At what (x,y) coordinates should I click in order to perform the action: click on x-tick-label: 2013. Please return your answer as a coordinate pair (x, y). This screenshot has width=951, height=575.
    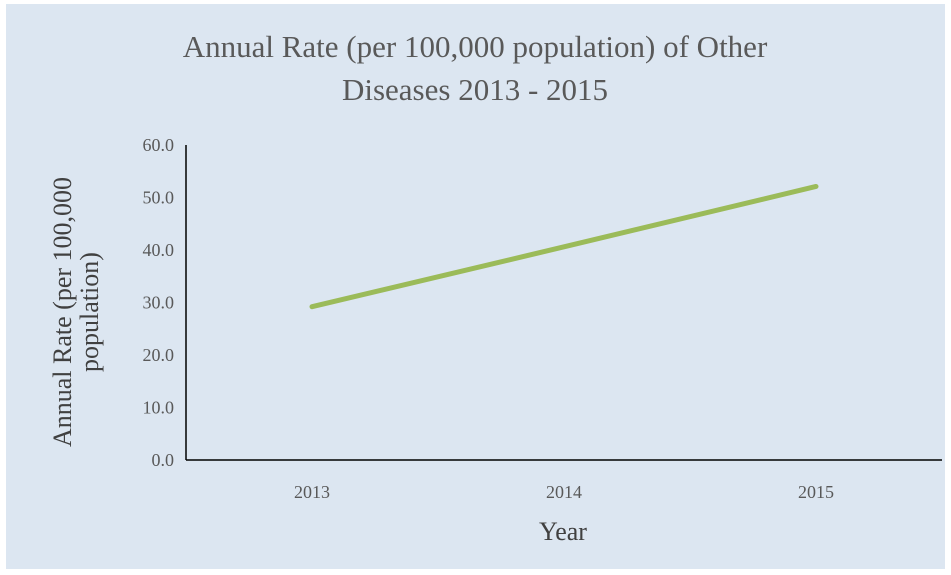
    Looking at the image, I should click on (312, 492).